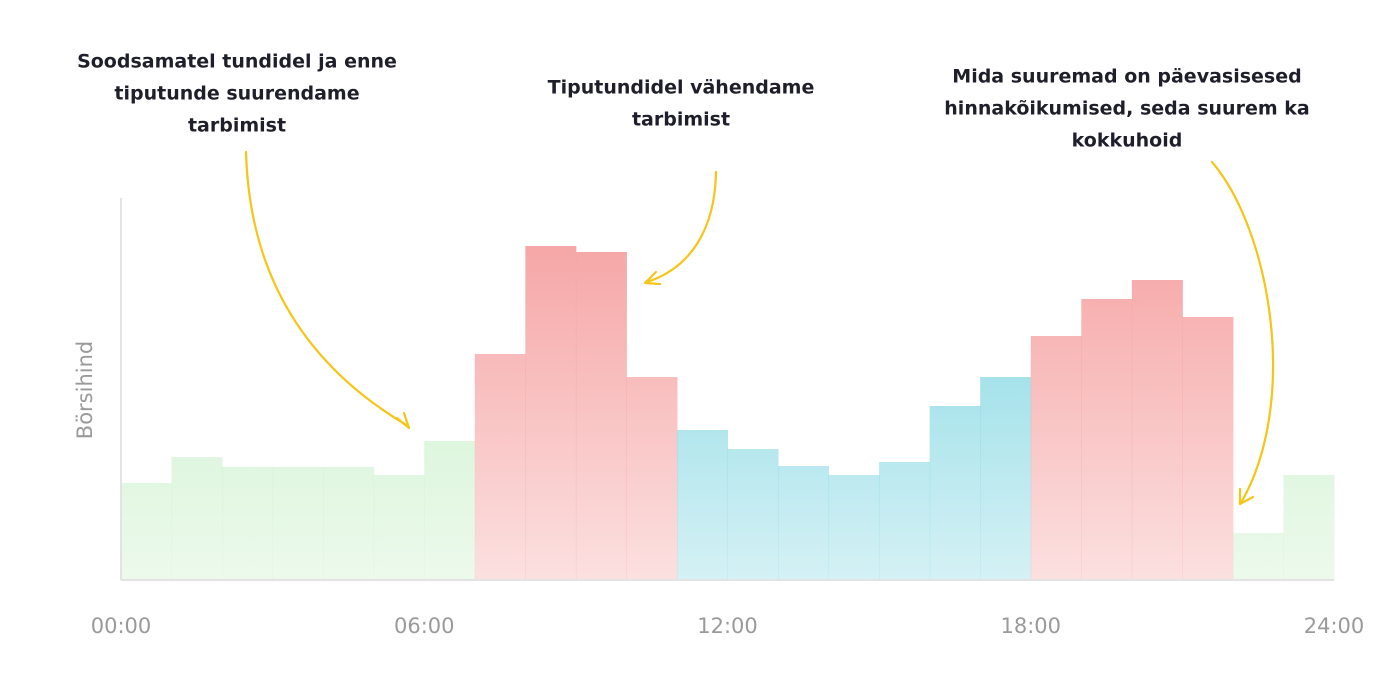  I want to click on annotation: hinnakõikumised, seda suurem ka, so click(1126, 109).